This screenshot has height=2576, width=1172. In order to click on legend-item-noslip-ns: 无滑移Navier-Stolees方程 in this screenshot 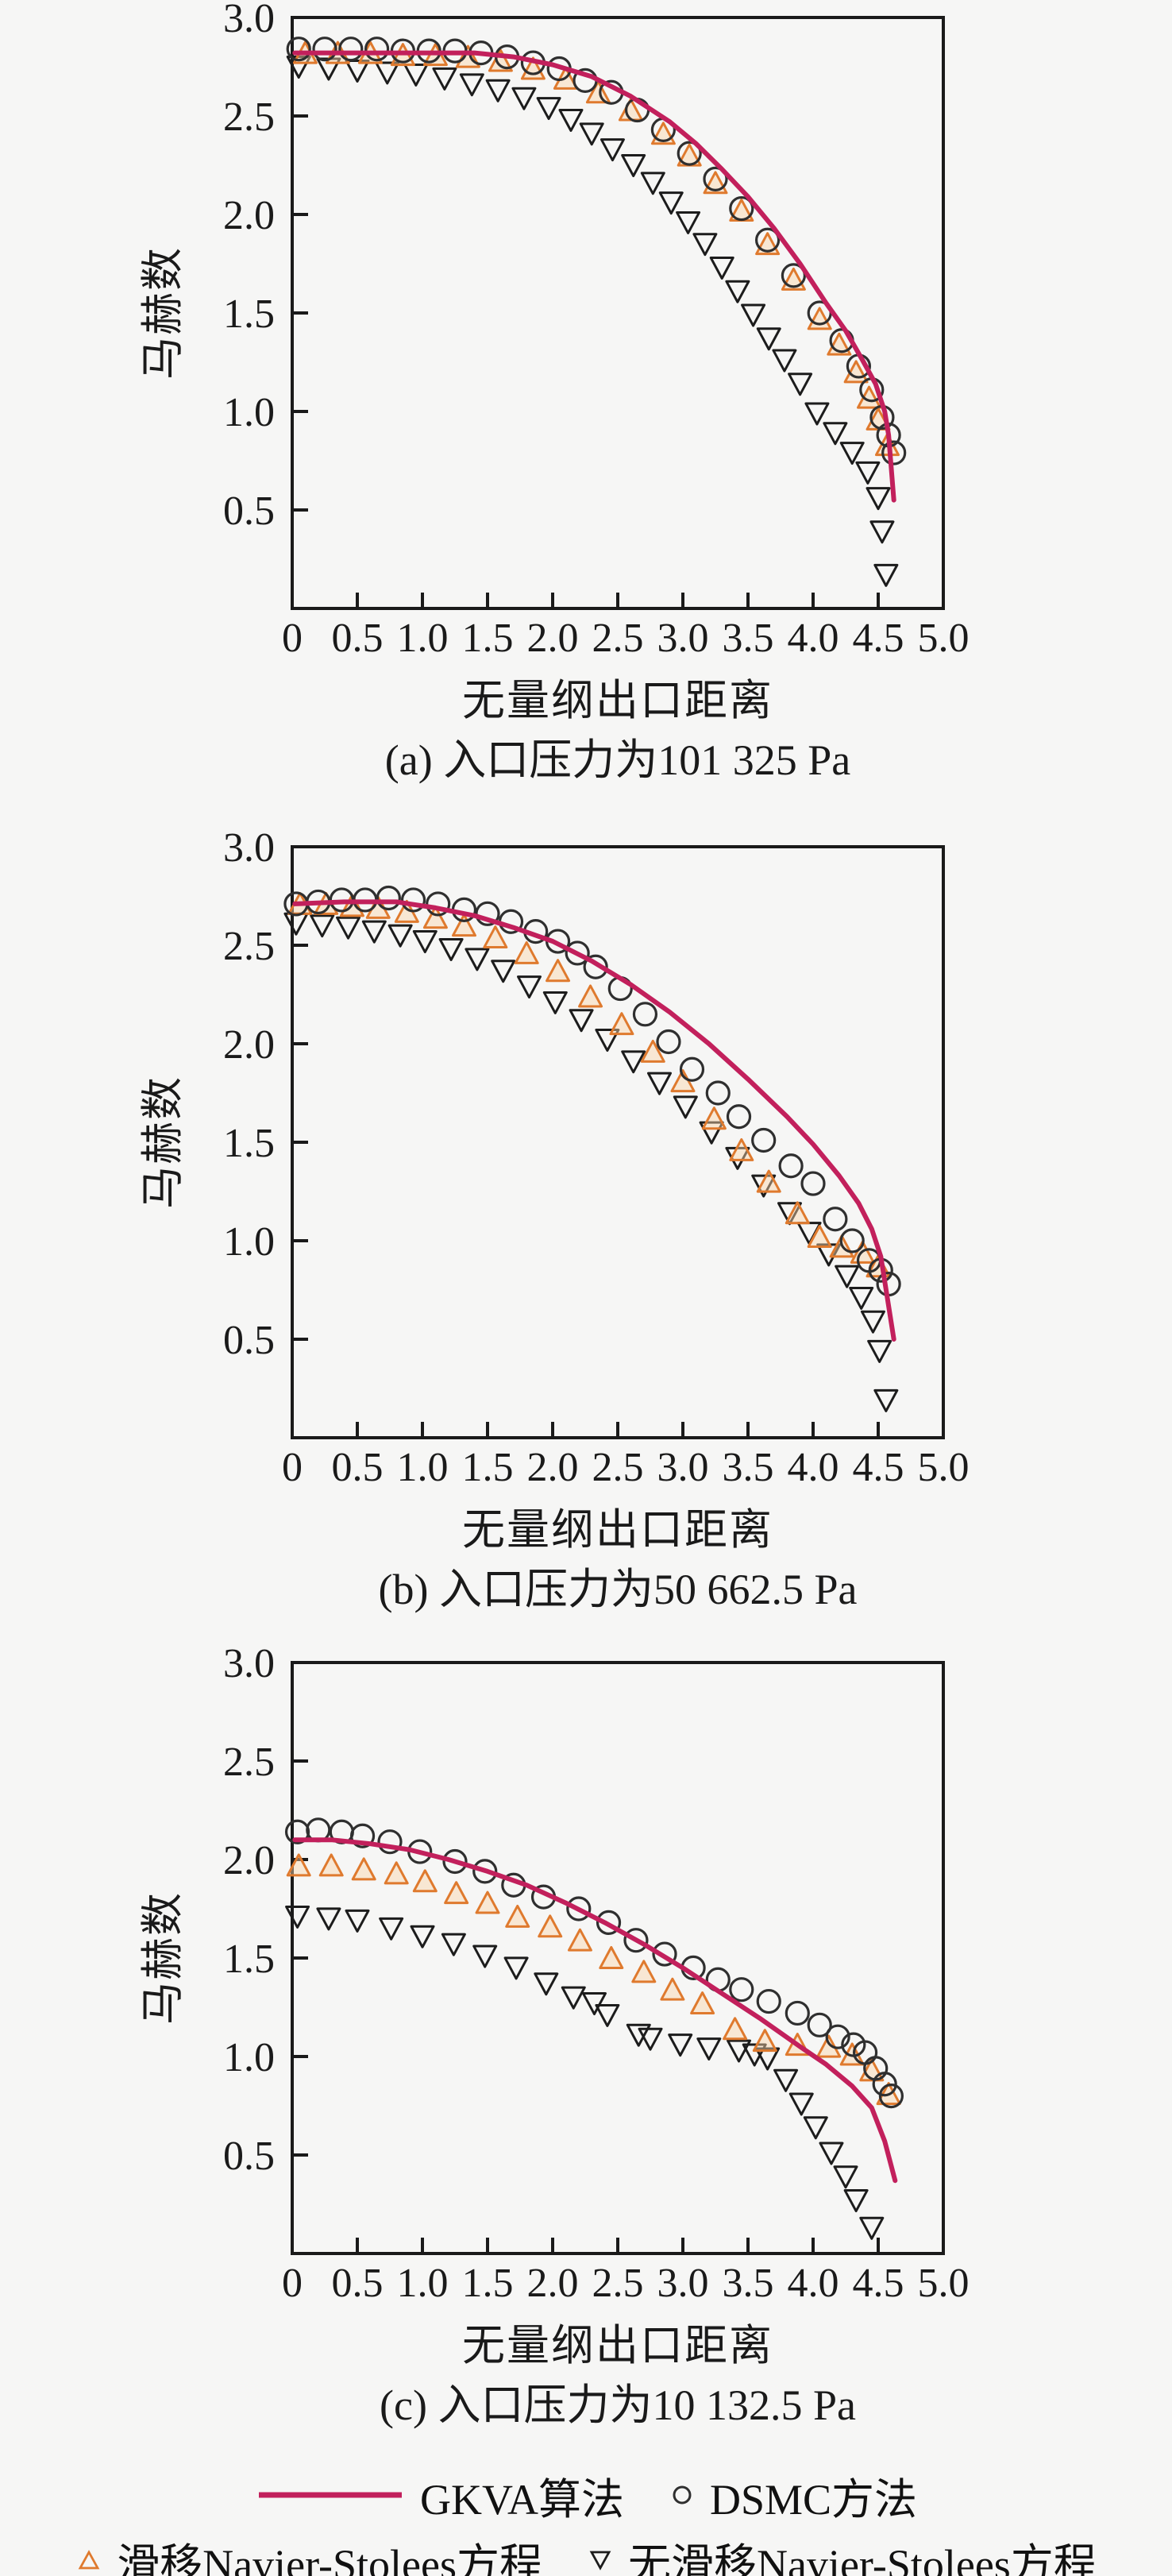, I will do `click(842, 2552)`.